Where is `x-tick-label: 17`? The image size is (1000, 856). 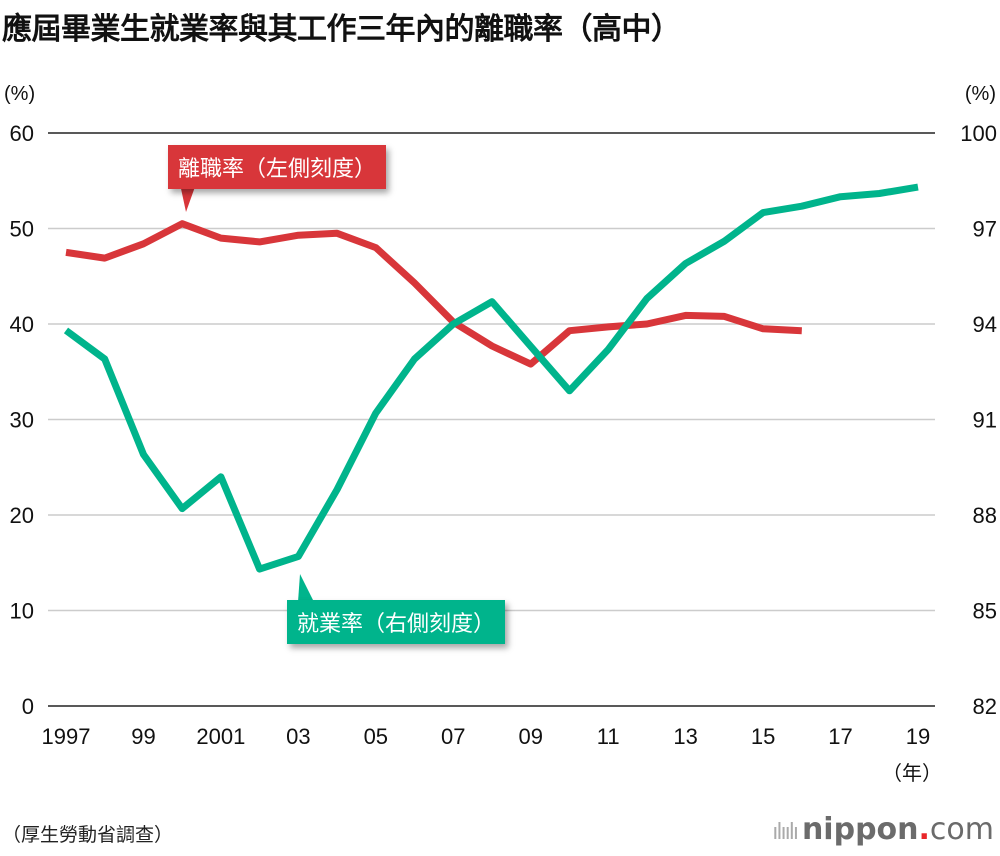
x-tick-label: 17 is located at coordinates (840, 736).